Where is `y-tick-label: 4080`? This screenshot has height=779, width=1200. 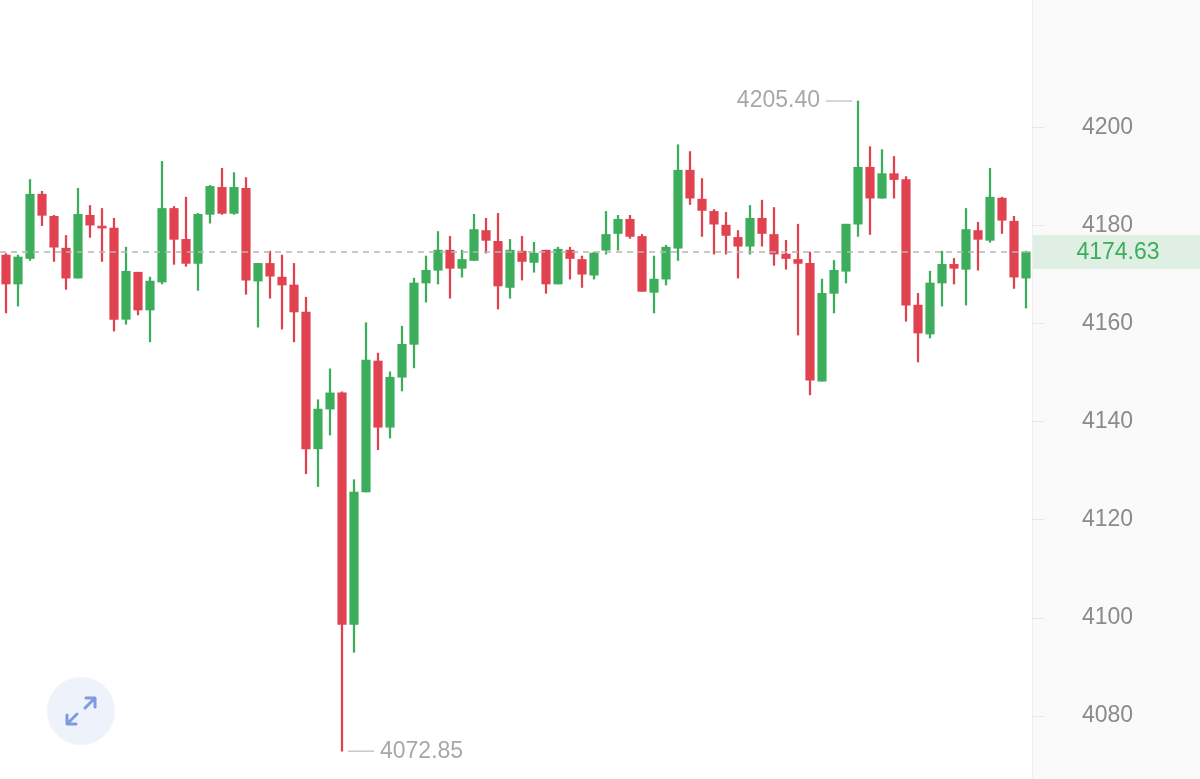 y-tick-label: 4080 is located at coordinates (1108, 714).